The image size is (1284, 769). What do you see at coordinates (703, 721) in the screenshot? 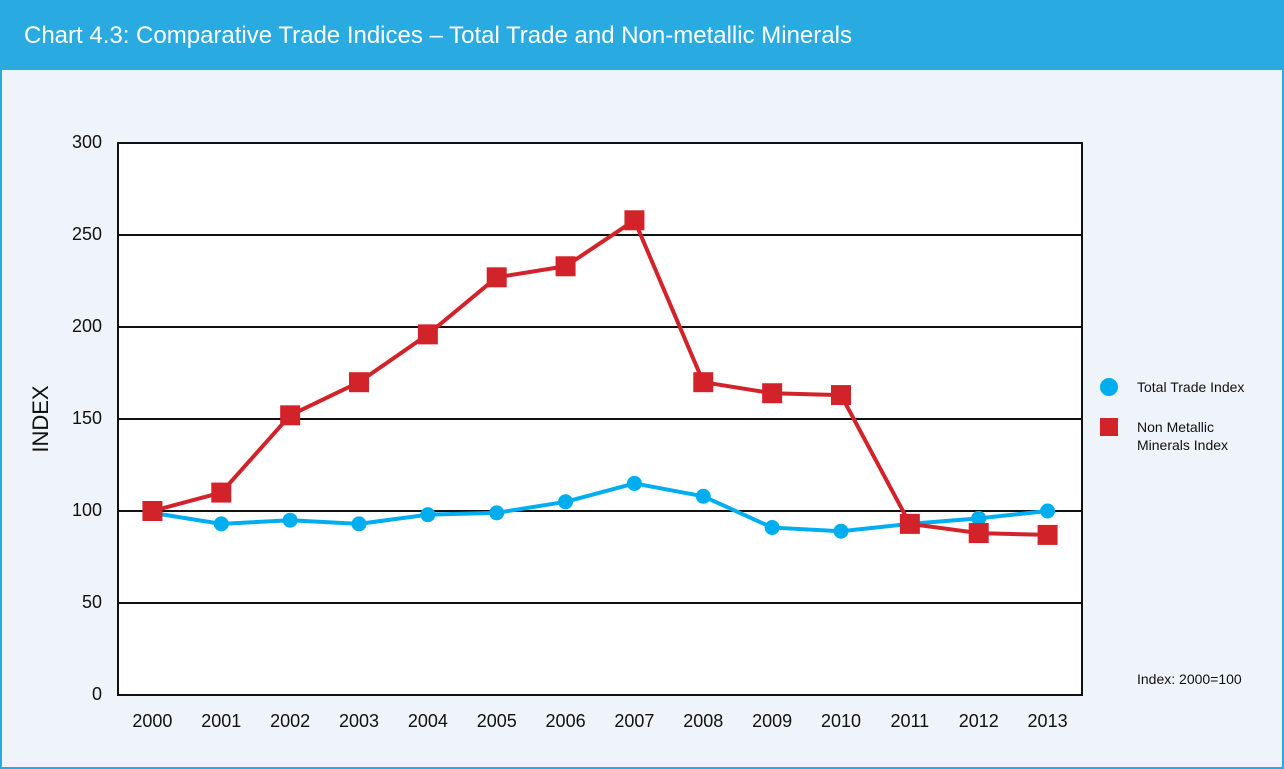
I see `x-tick-label: 2008` at bounding box center [703, 721].